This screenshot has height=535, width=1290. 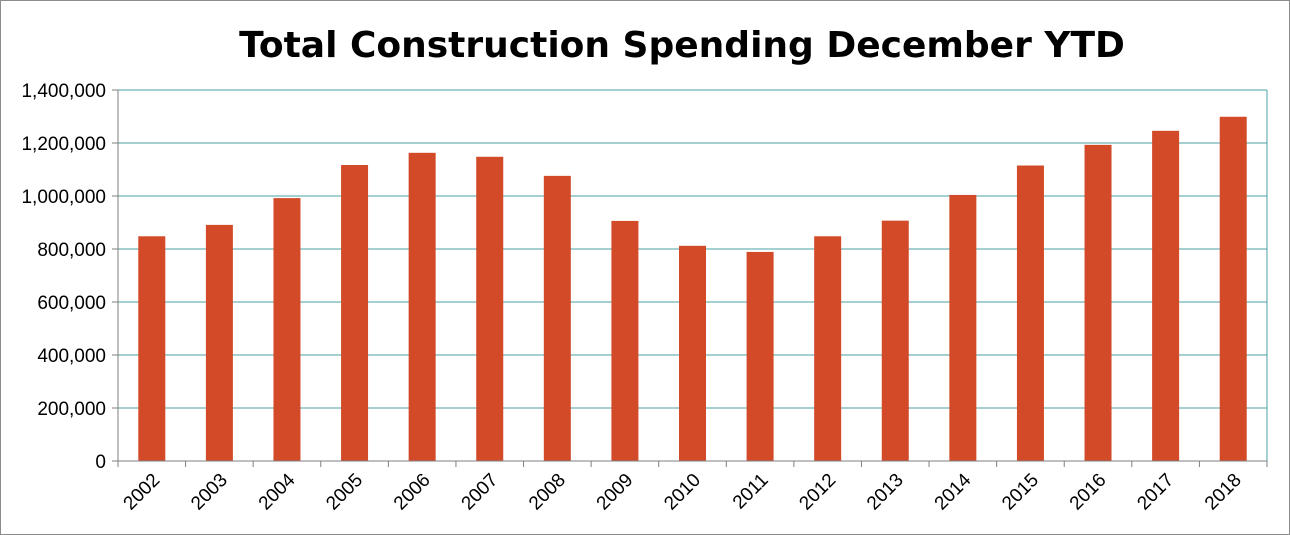 What do you see at coordinates (751, 492) in the screenshot?
I see `x-tick-label: 2011` at bounding box center [751, 492].